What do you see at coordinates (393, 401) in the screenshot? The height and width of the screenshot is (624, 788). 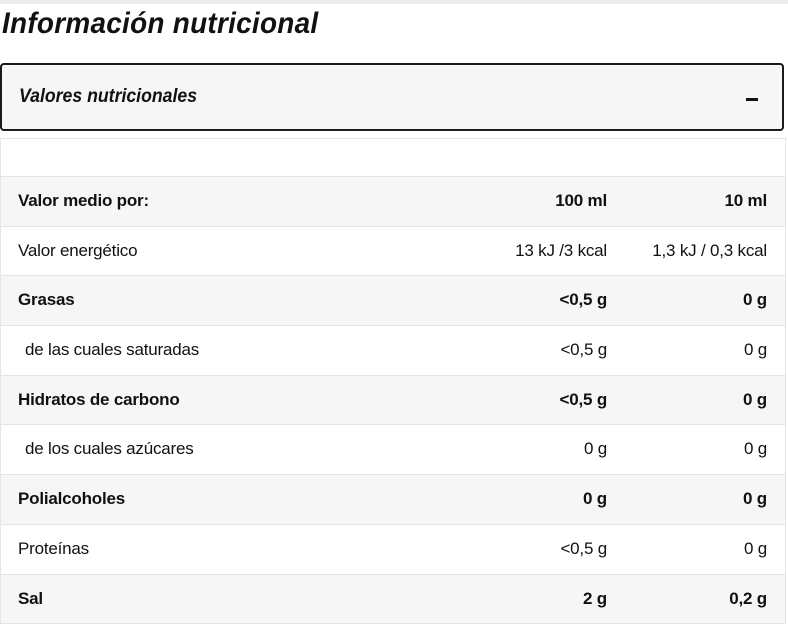 I see `table-row-carbohydrates: Hidratos de carbono <0,5 g 0 g` at bounding box center [393, 401].